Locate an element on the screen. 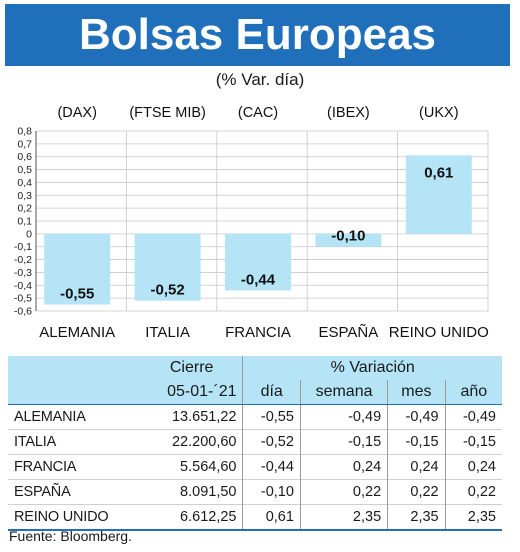 This screenshot has width=520, height=552. index-label: (CAC) is located at coordinates (258, 113).